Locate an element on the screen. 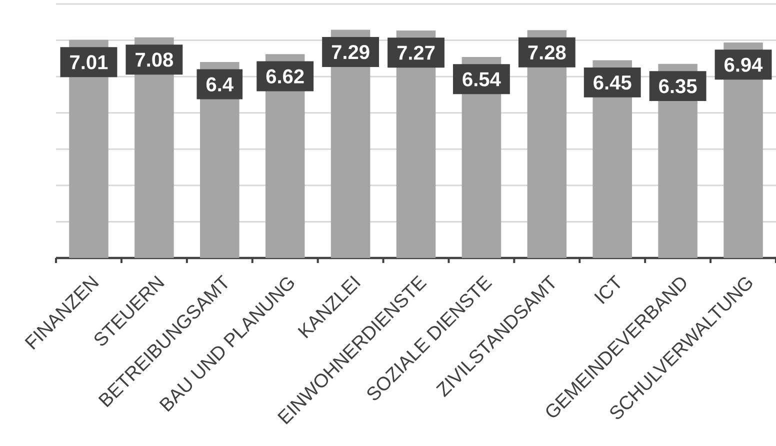  data-label: 7.28 is located at coordinates (547, 52).